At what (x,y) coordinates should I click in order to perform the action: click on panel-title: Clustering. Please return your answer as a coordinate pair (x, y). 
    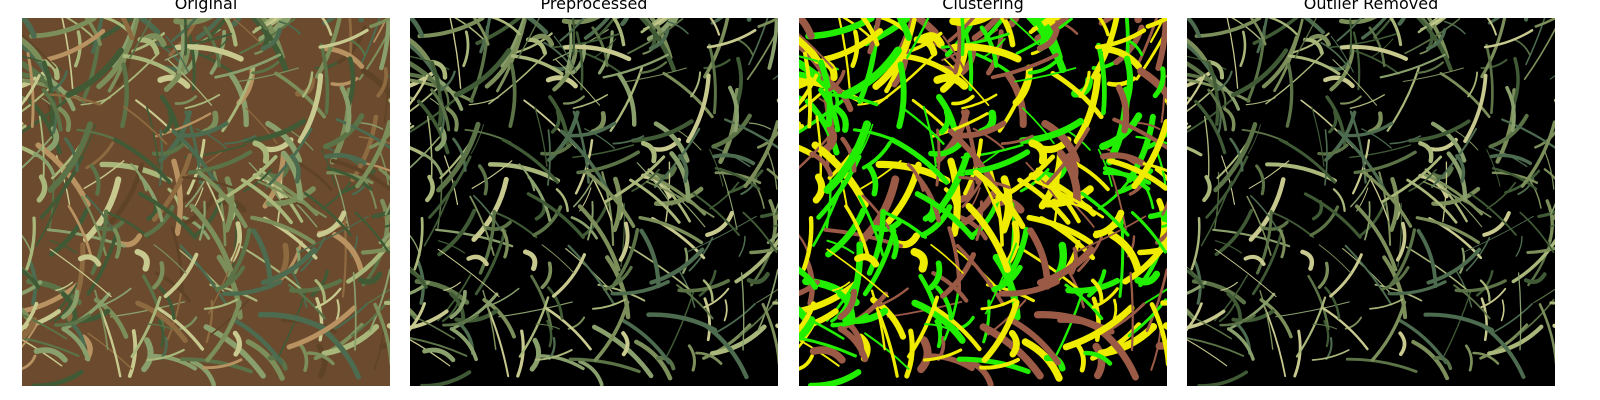
    Looking at the image, I should click on (983, 6).